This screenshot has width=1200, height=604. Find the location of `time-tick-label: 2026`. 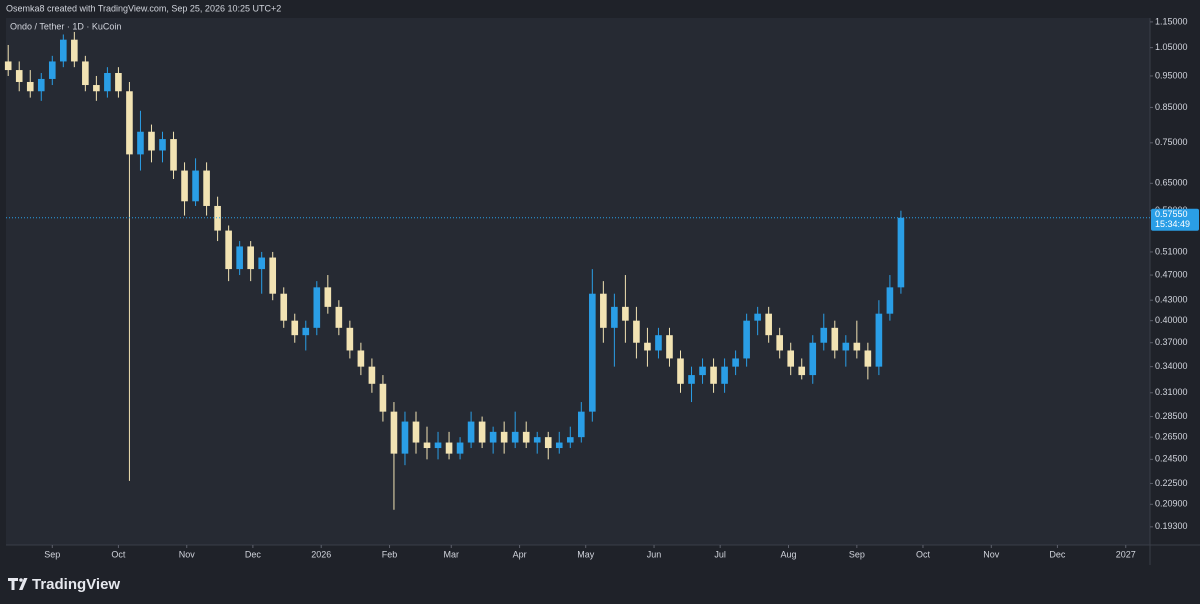

time-tick-label: 2026 is located at coordinates (321, 554).